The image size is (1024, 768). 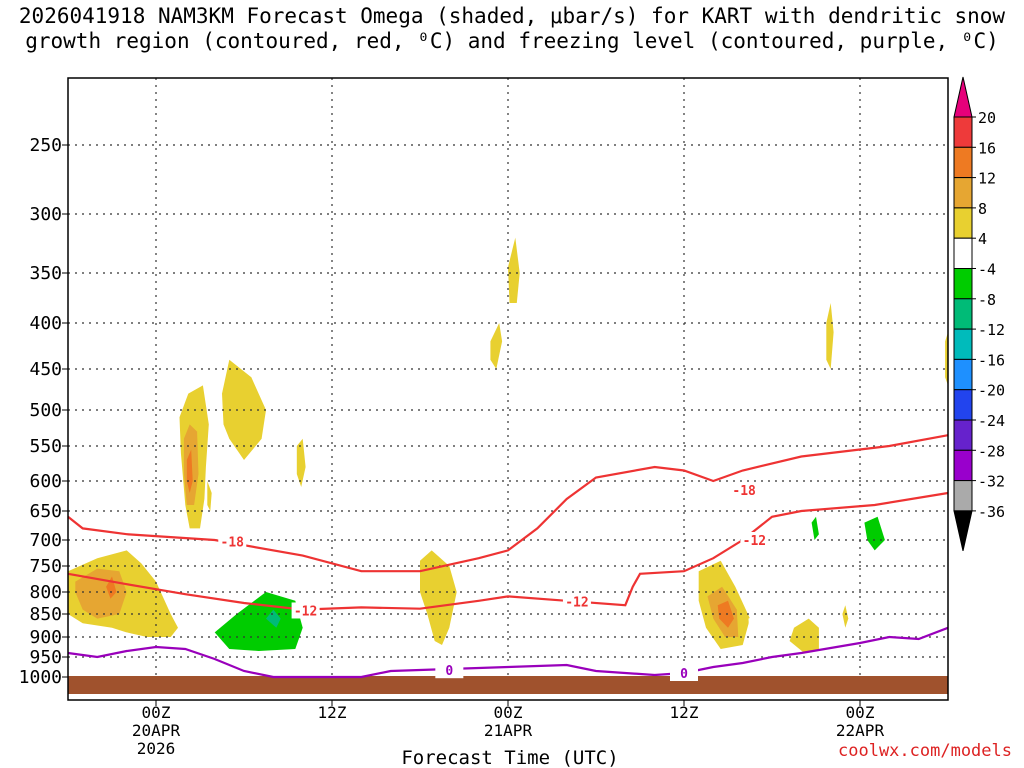 I want to click on dgz-lower-line-label-bg, so click(x=305, y=610).